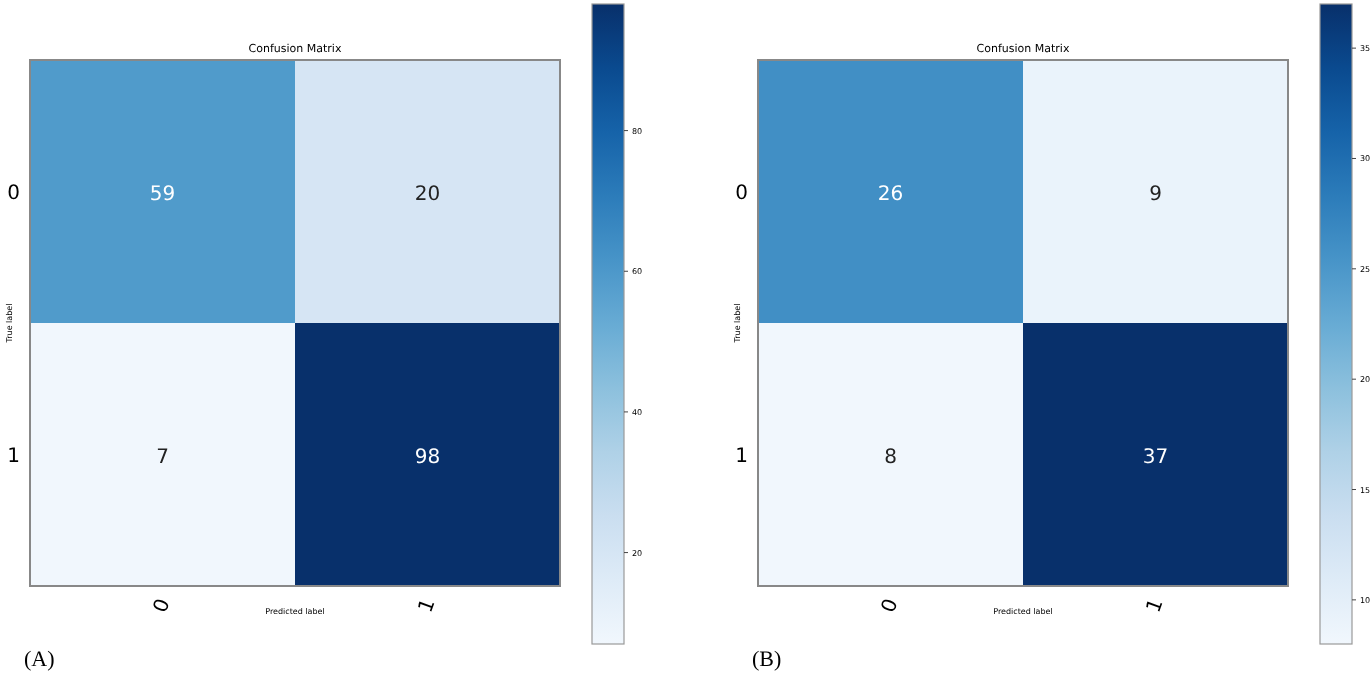 The width and height of the screenshot is (1370, 676). Describe the element at coordinates (162, 457) in the screenshot. I see `data-label: 7` at that location.